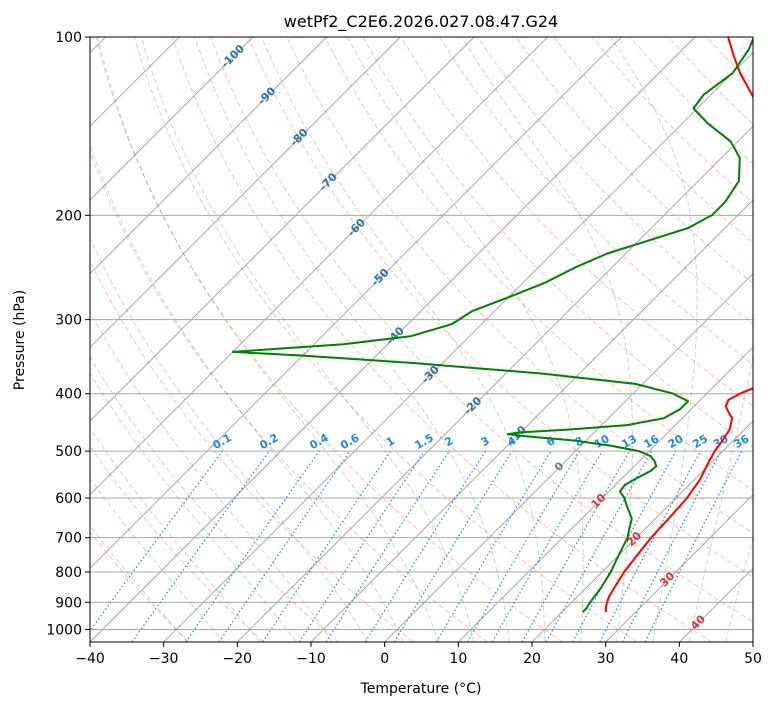 This screenshot has height=708, width=775. I want to click on y-tick-label: 600, so click(68, 499).